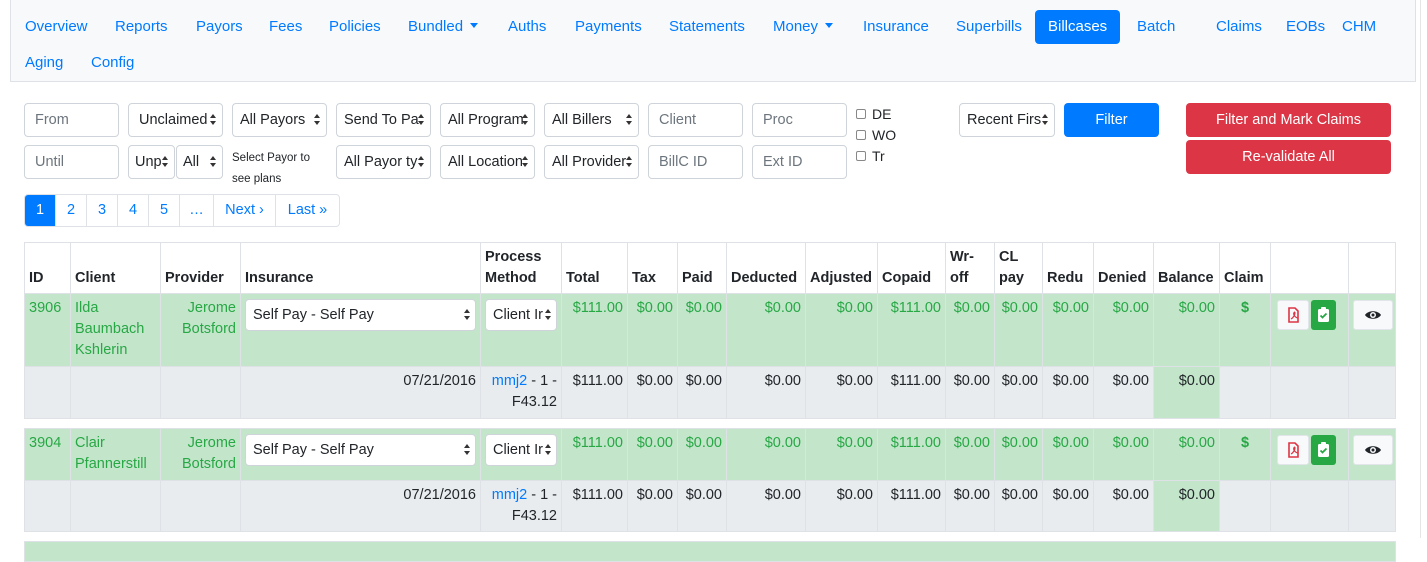 This screenshot has width=1427, height=562. I want to click on page-3: 3, so click(101, 210).